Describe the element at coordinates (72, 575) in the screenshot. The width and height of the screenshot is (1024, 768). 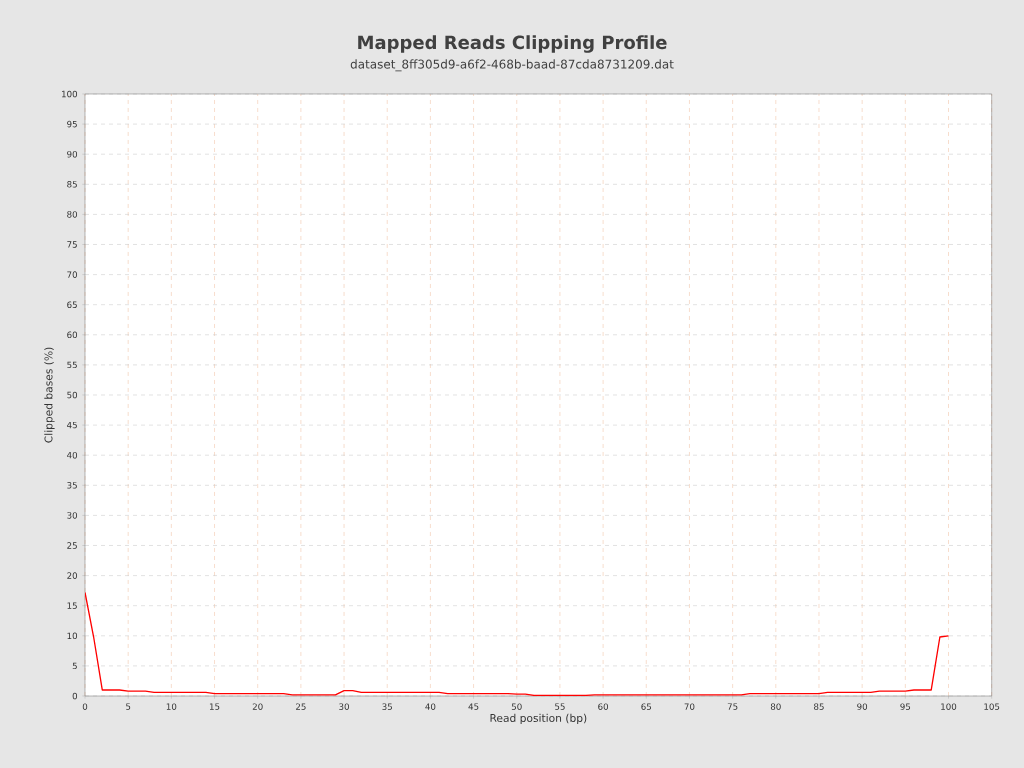
I see `y-tick-label: 20` at that location.